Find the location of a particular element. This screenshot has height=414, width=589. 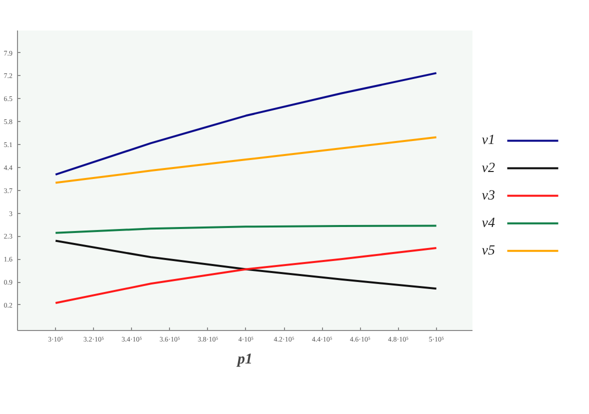

legend-label: v4 is located at coordinates (488, 223).